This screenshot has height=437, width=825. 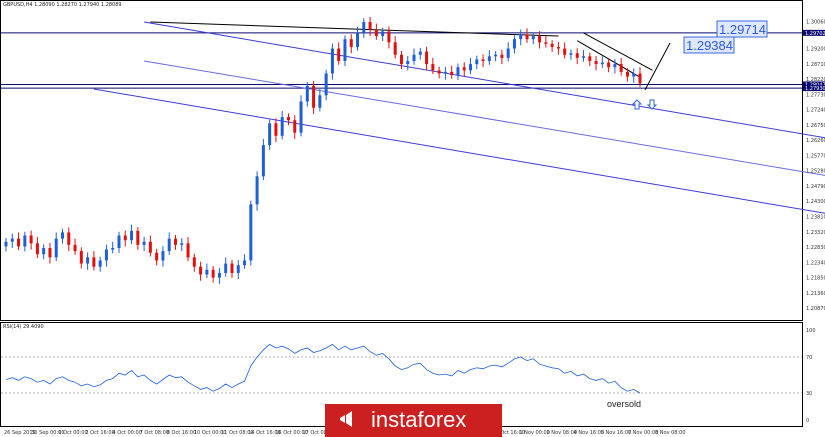 I want to click on price-marker-box, so click(x=814, y=32).